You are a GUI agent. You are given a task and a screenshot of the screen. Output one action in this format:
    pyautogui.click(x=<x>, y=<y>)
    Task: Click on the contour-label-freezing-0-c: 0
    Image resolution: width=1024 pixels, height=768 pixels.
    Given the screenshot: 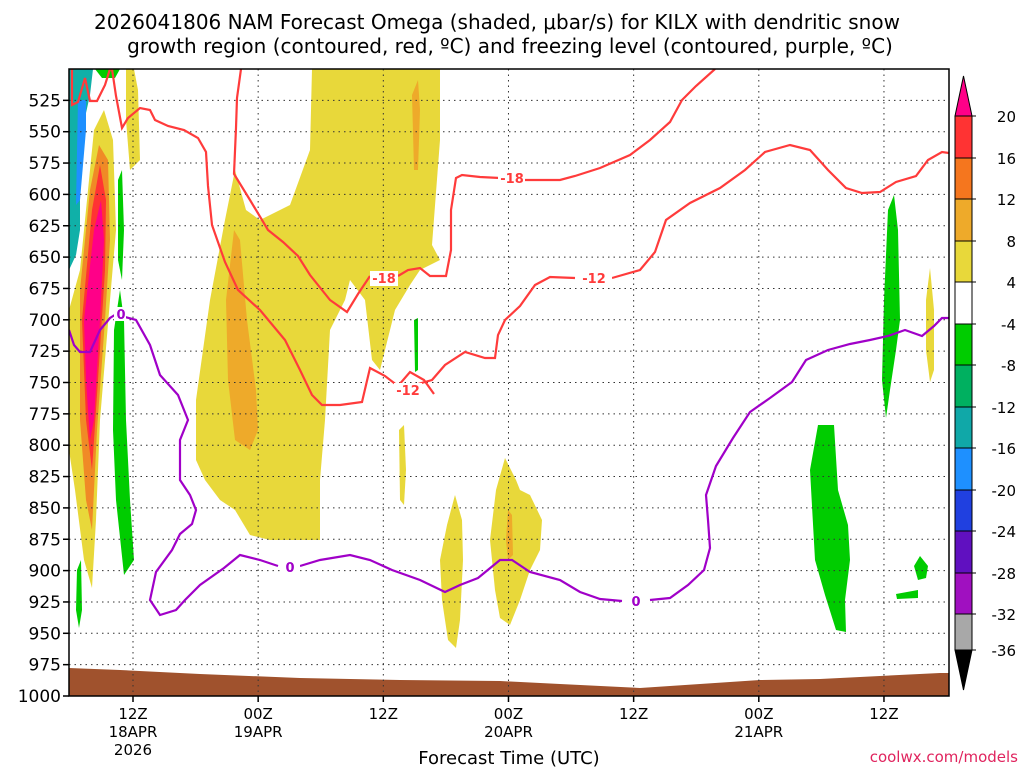 What is the action you would take?
    pyautogui.click(x=635, y=602)
    